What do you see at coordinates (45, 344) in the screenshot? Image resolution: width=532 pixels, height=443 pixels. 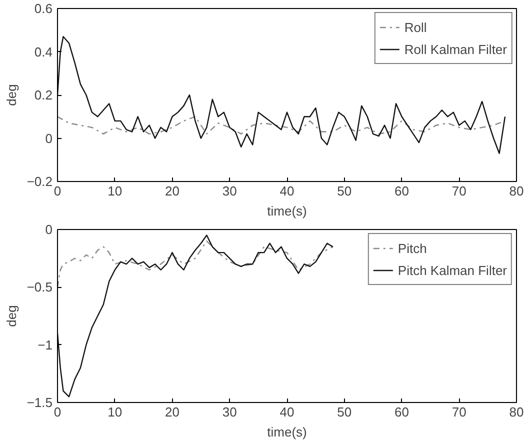 I see `y-tick-label: −1` at bounding box center [45, 344].